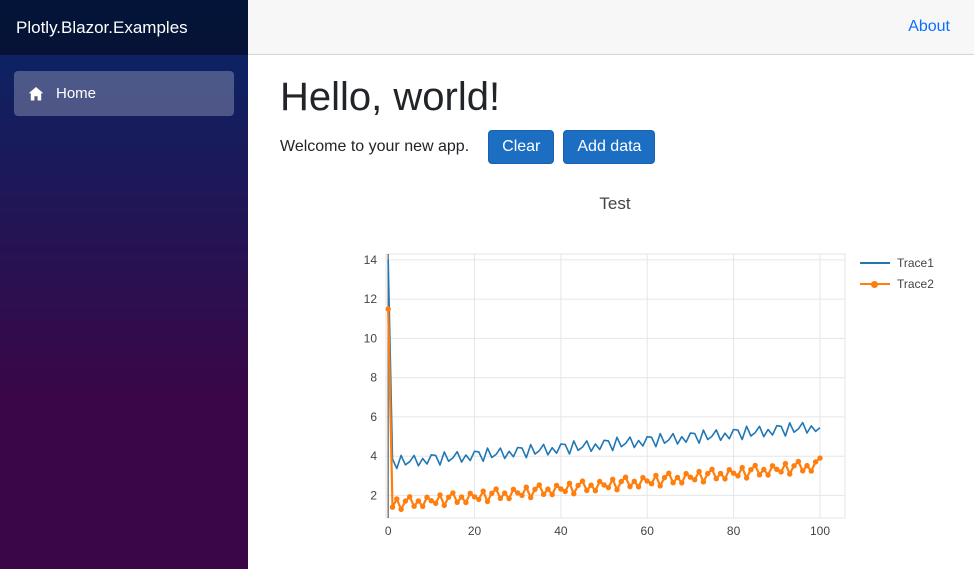 The width and height of the screenshot is (974, 569). Describe the element at coordinates (734, 531) in the screenshot. I see `svg-text: 80` at that location.